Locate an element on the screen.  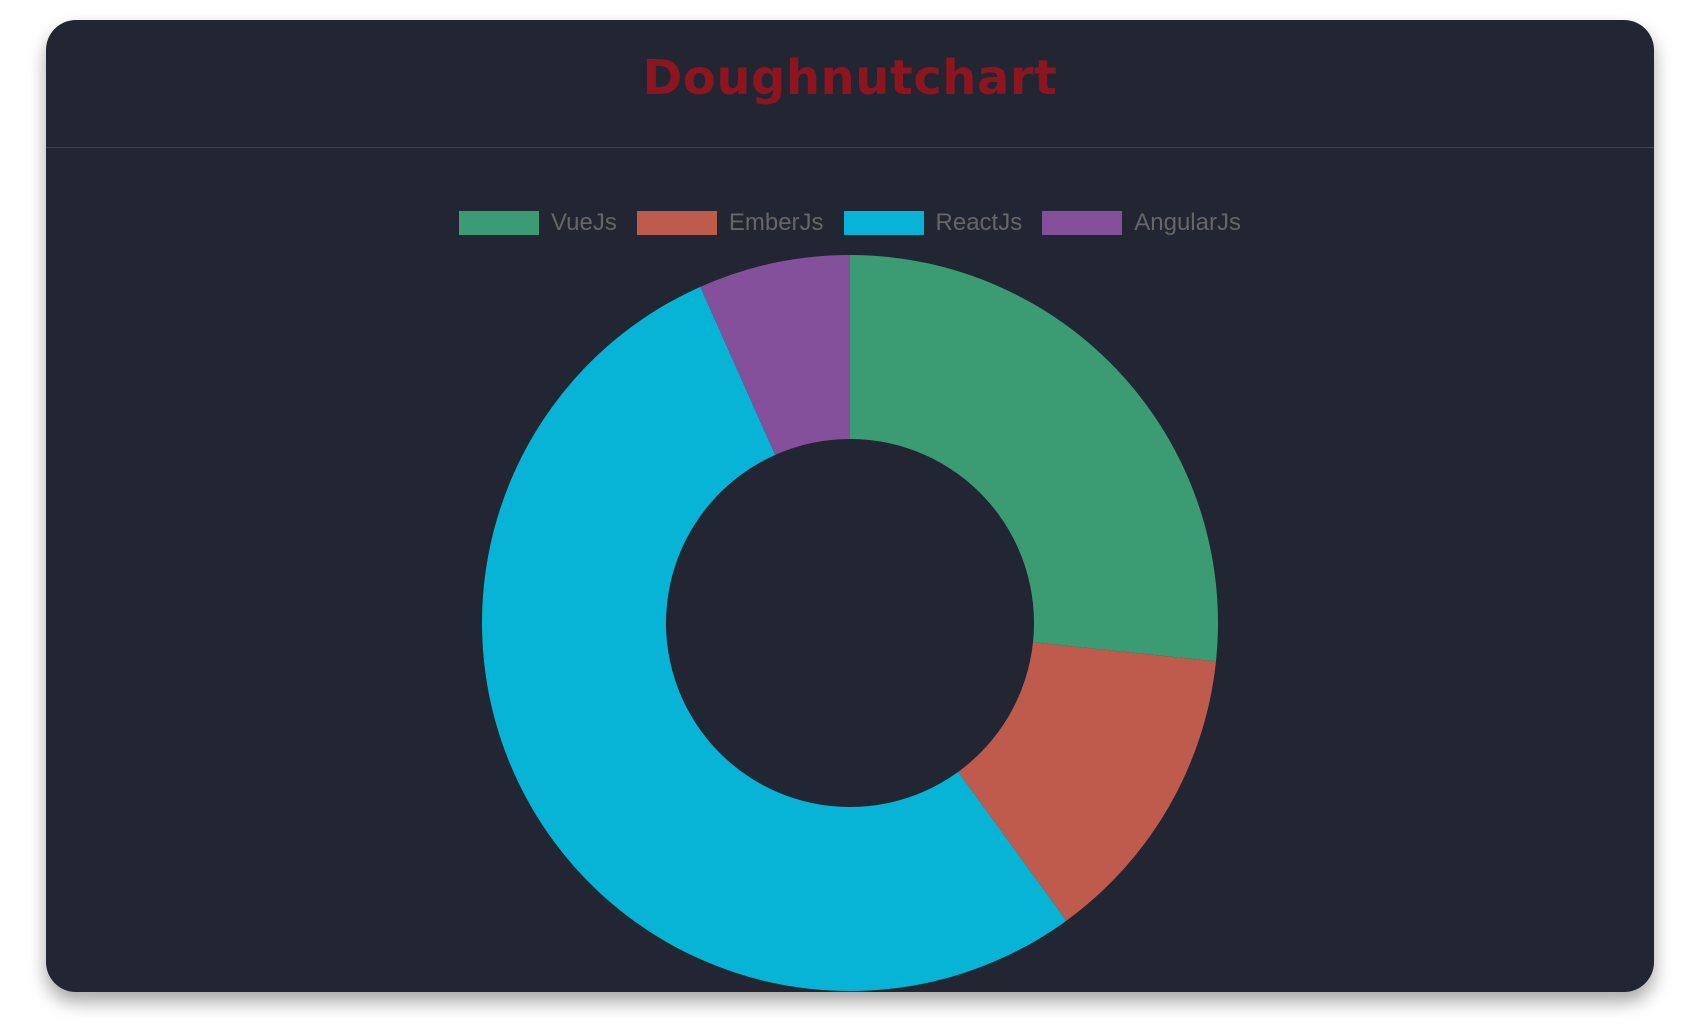
legend-item-angularjs: AngularJs is located at coordinates (1141, 223).